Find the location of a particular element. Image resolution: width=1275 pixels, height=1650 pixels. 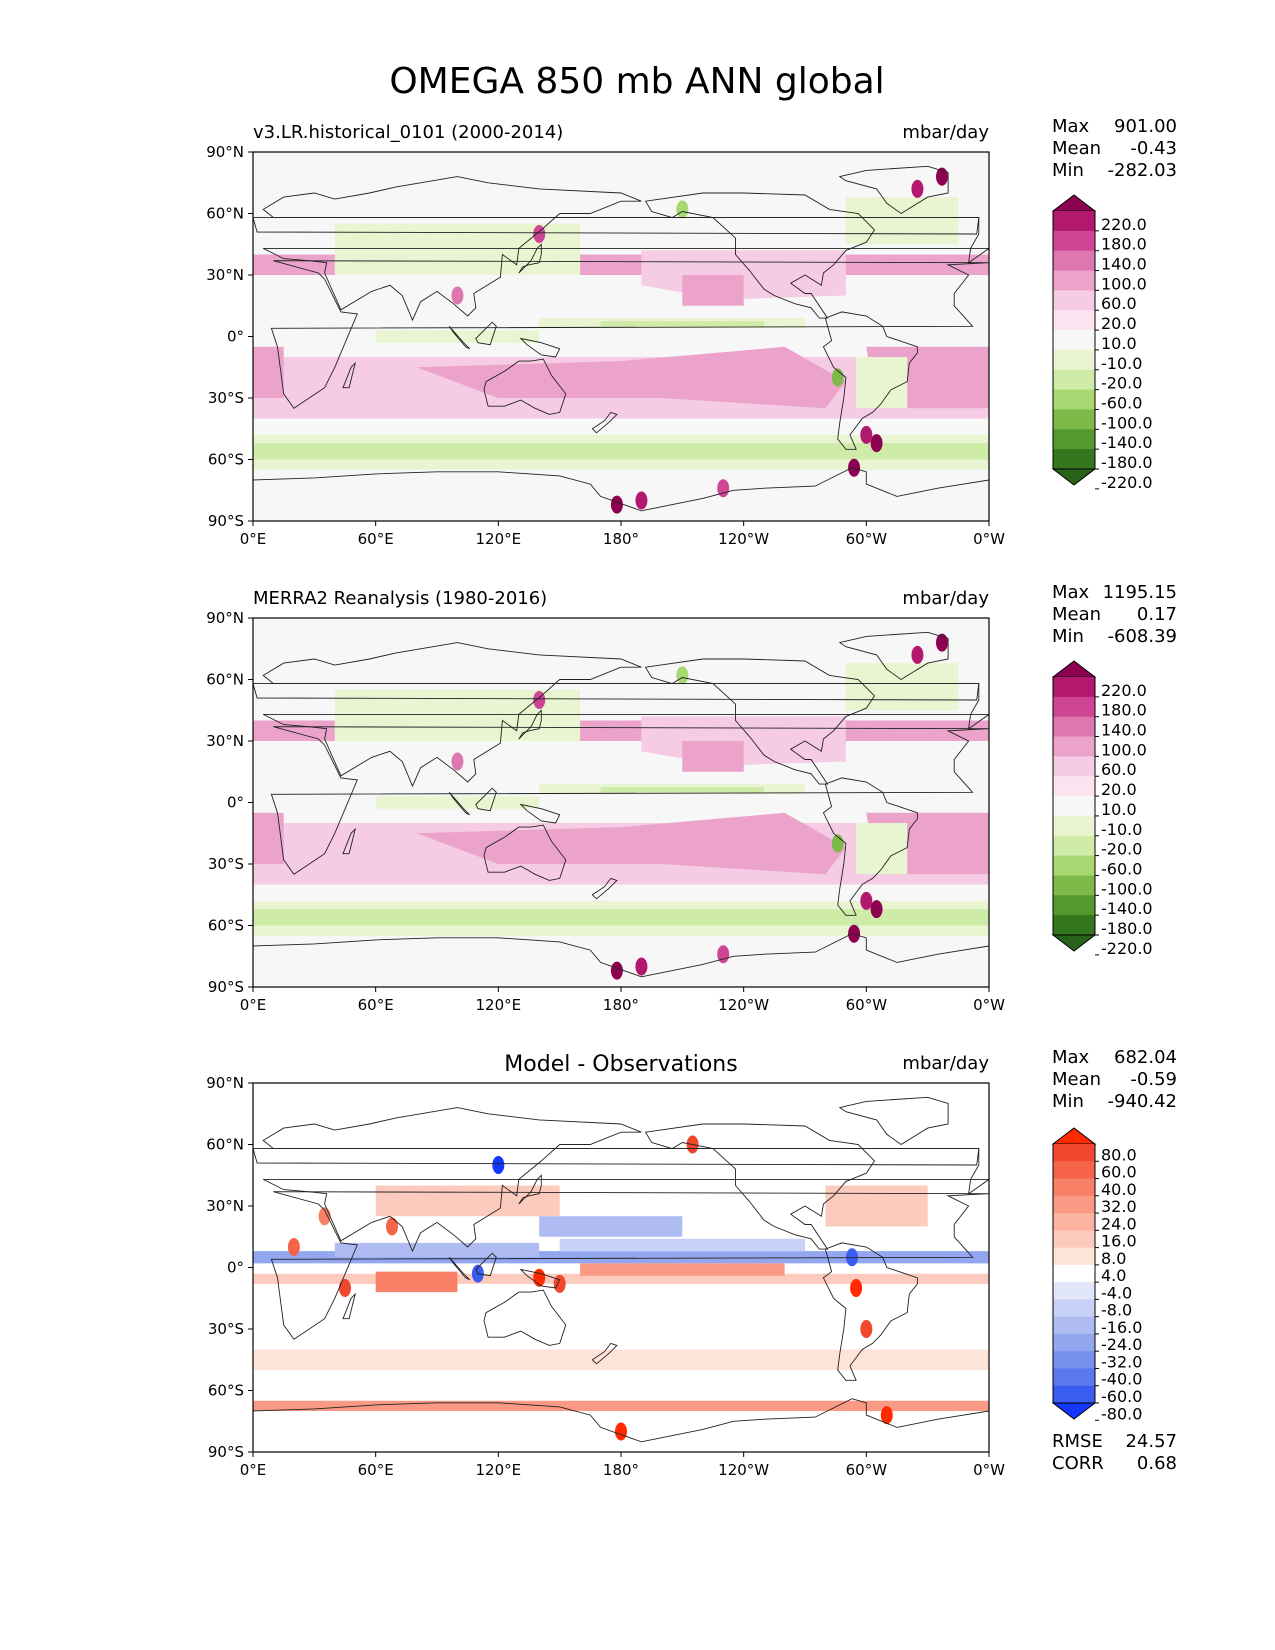

y-tick-label: 60°N is located at coordinates (225, 1145).